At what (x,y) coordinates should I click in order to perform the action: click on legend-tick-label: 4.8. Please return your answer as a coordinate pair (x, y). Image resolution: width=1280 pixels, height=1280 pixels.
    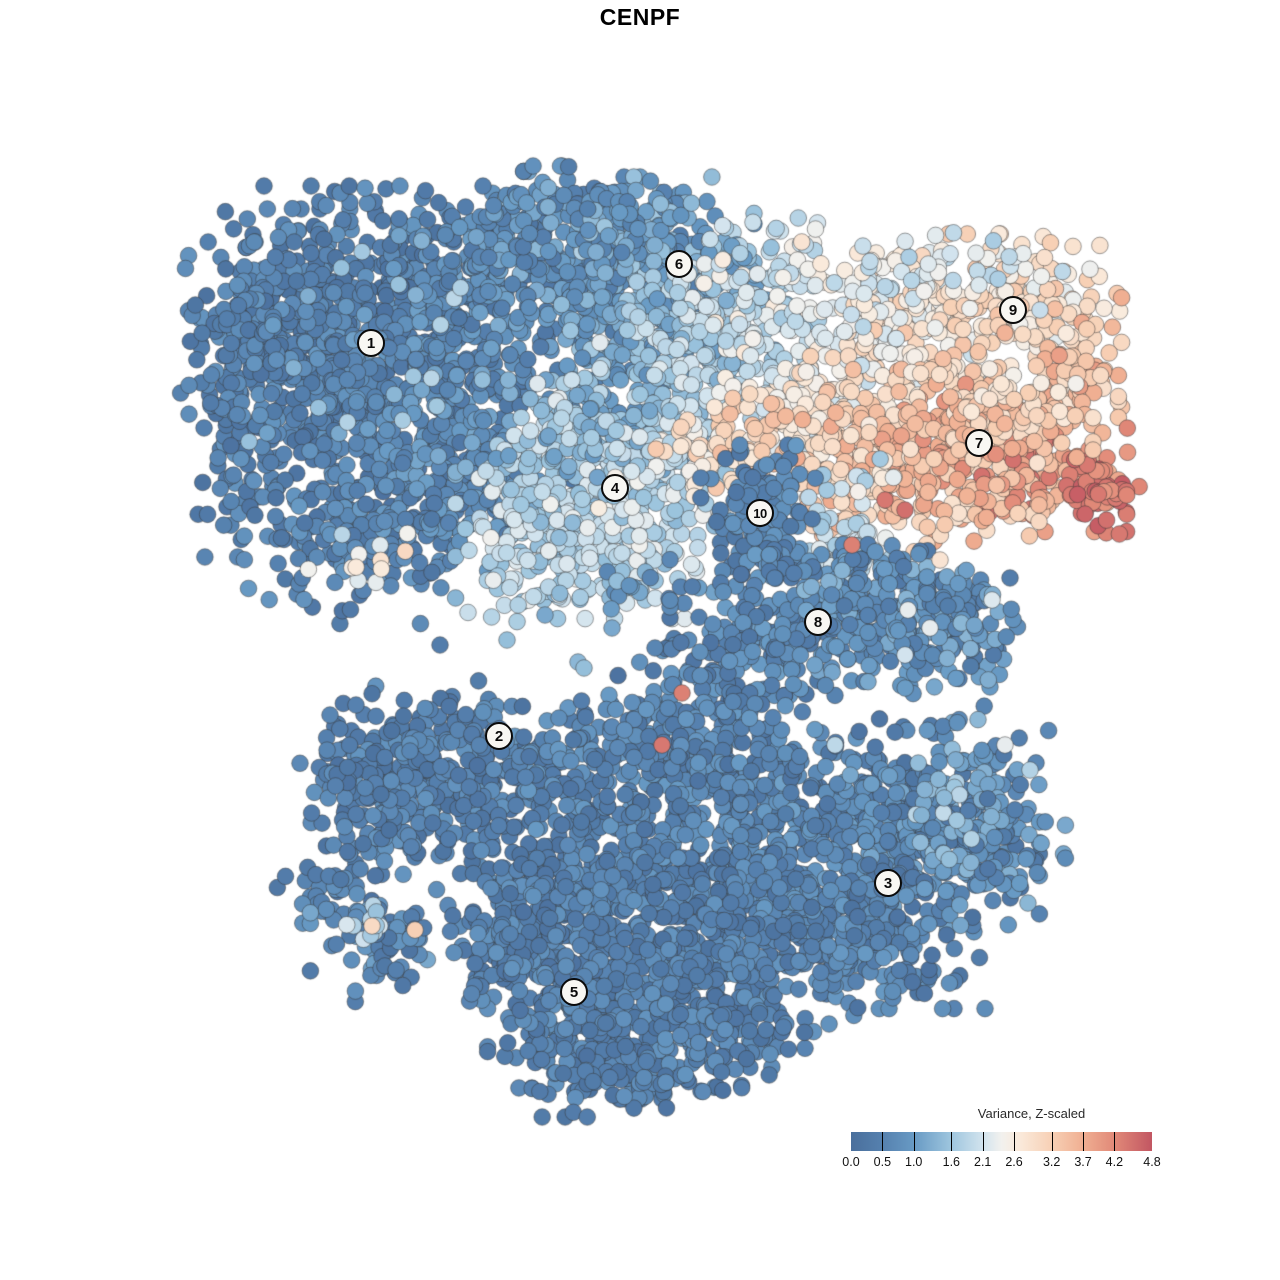
    Looking at the image, I should click on (1152, 1162).